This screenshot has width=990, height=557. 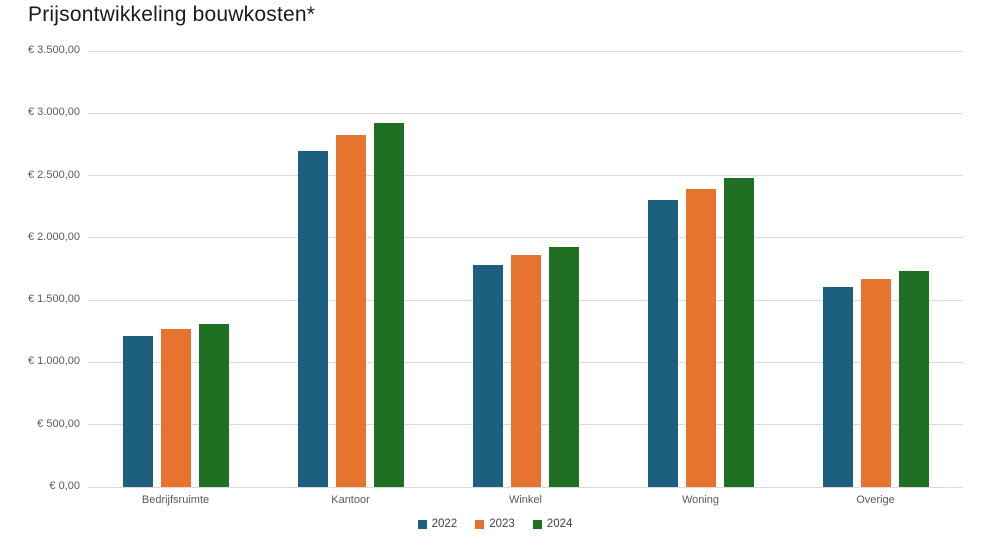 What do you see at coordinates (444, 524) in the screenshot?
I see `legend-label-2022: 2022` at bounding box center [444, 524].